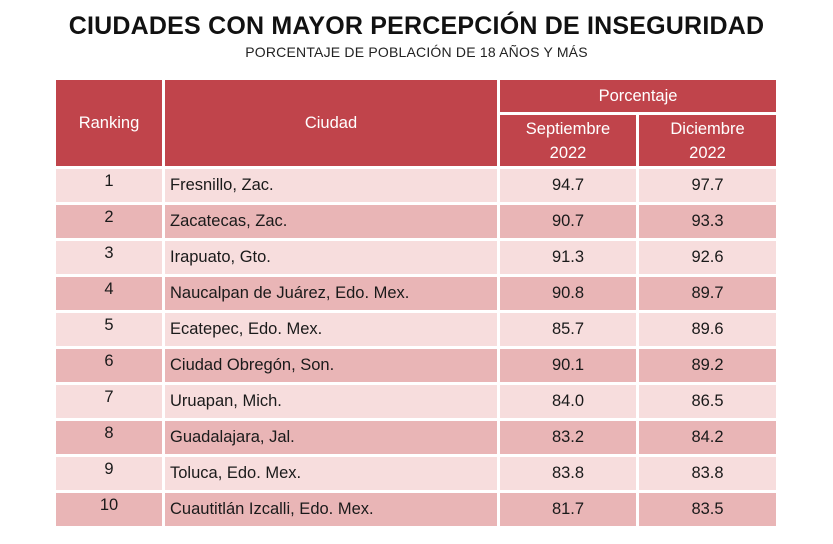 Image resolution: width=833 pixels, height=544 pixels. What do you see at coordinates (708, 185) in the screenshot?
I see `december-value-cell: 97.7` at bounding box center [708, 185].